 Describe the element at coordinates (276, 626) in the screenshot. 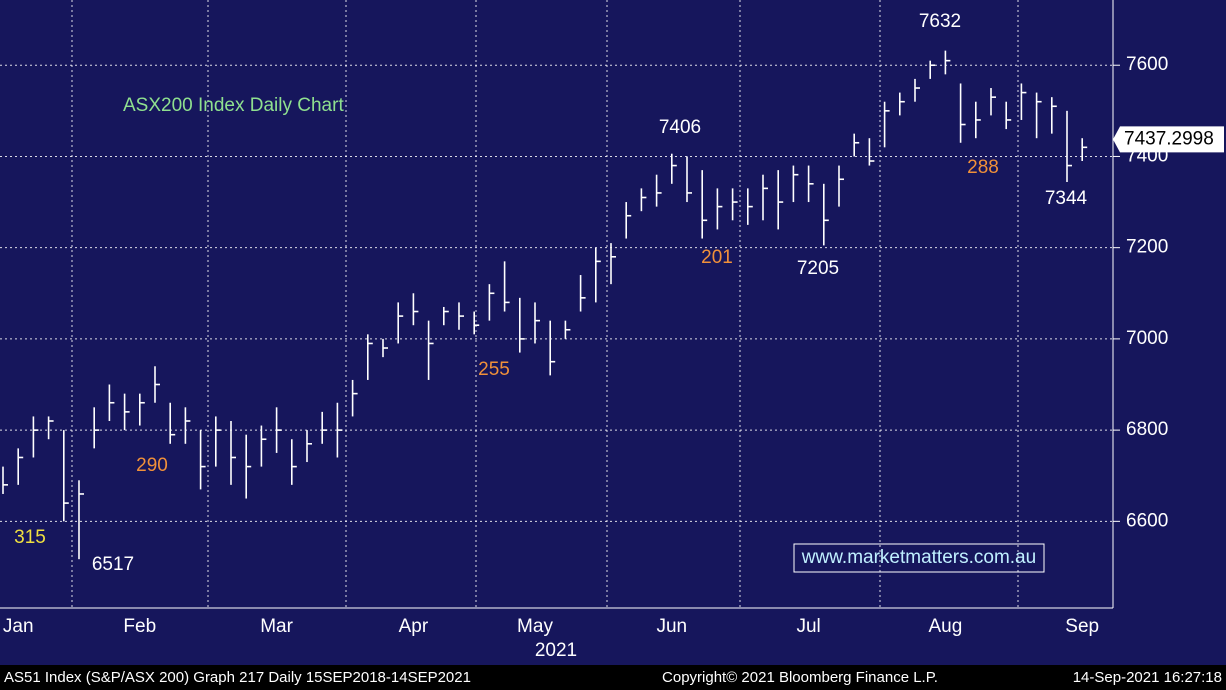

I see `x-tick-label: Mar` at that location.